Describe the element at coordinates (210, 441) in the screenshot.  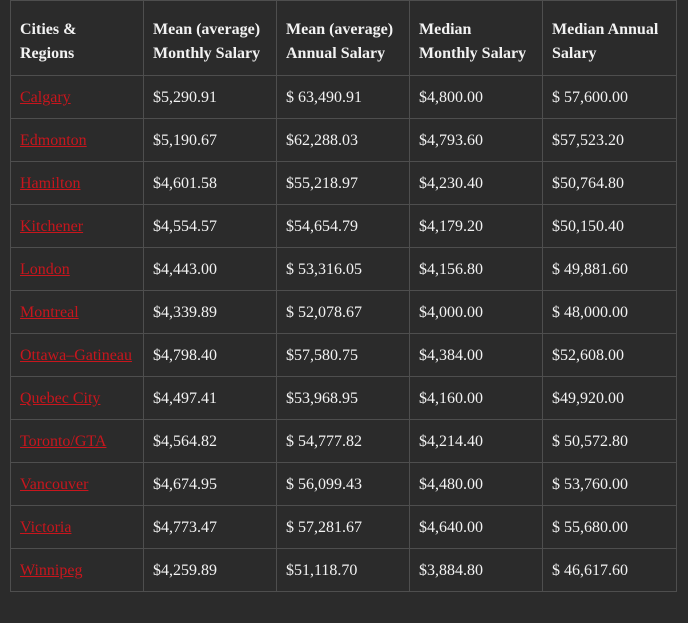
I see `salary-cell: $4,564.82` at that location.